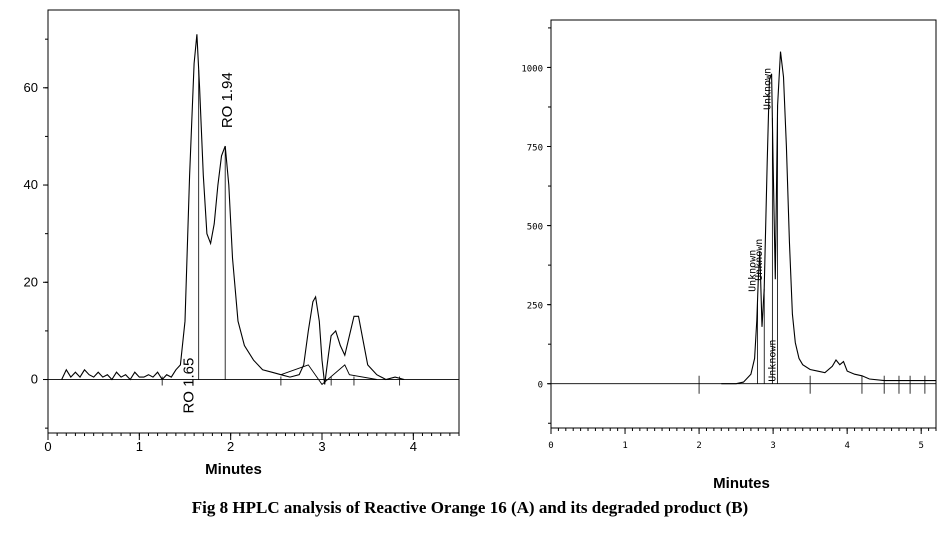 The height and width of the screenshot is (538, 940). Describe the element at coordinates (535, 307) in the screenshot. I see `y-tick-label: 250` at that location.